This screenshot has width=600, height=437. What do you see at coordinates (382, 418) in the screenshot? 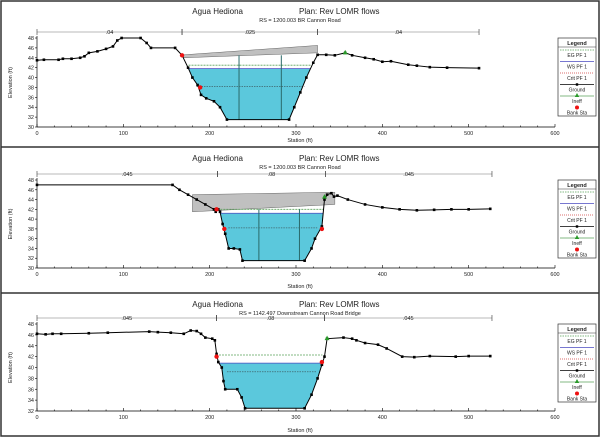
I see `x-tick-label: 400` at bounding box center [382, 418].